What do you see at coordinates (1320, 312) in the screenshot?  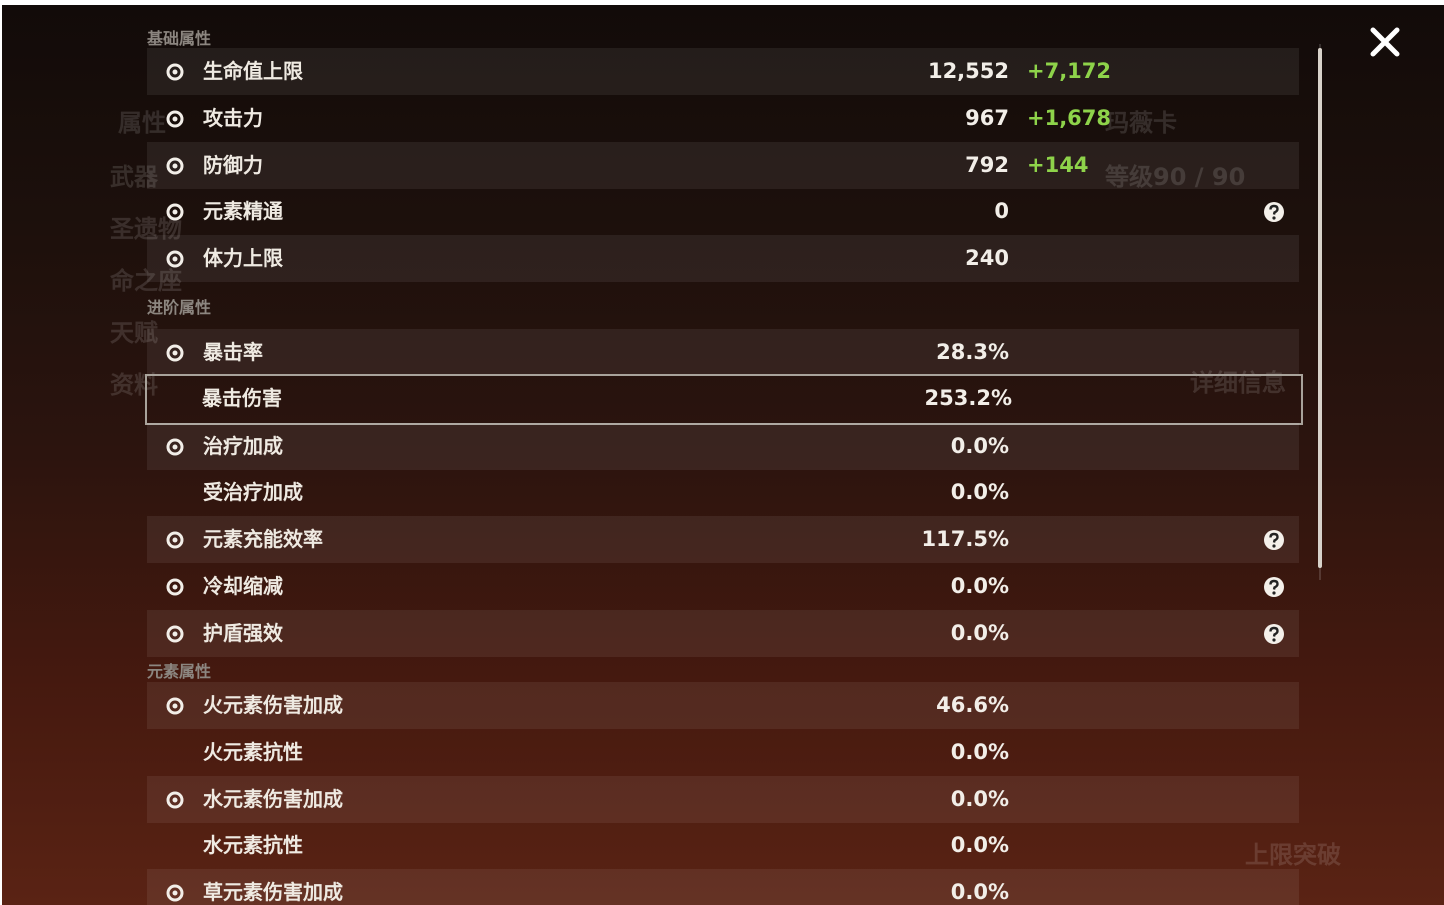 I see `scrollbar` at bounding box center [1320, 312].